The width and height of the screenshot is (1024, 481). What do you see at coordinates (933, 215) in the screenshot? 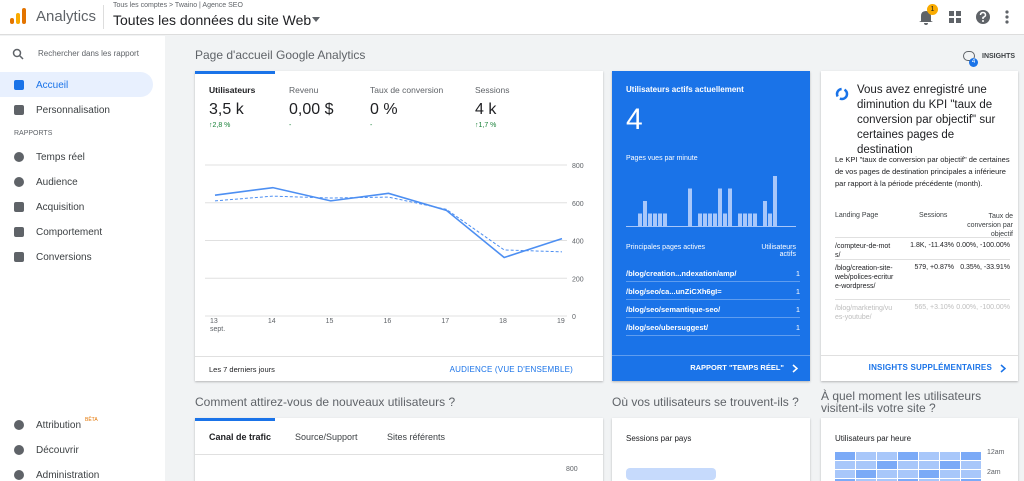
I see `table-header: Sessions` at bounding box center [933, 215].